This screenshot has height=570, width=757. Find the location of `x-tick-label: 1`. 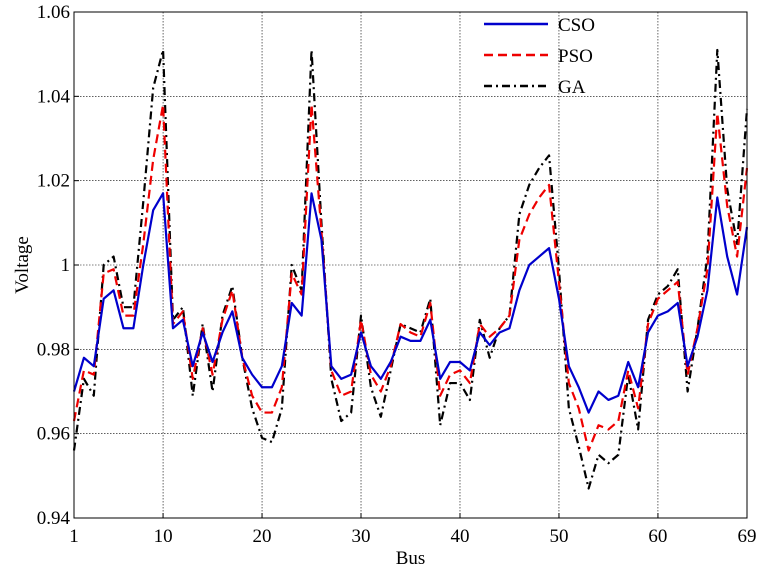

x-tick-label: 1 is located at coordinates (74, 536).